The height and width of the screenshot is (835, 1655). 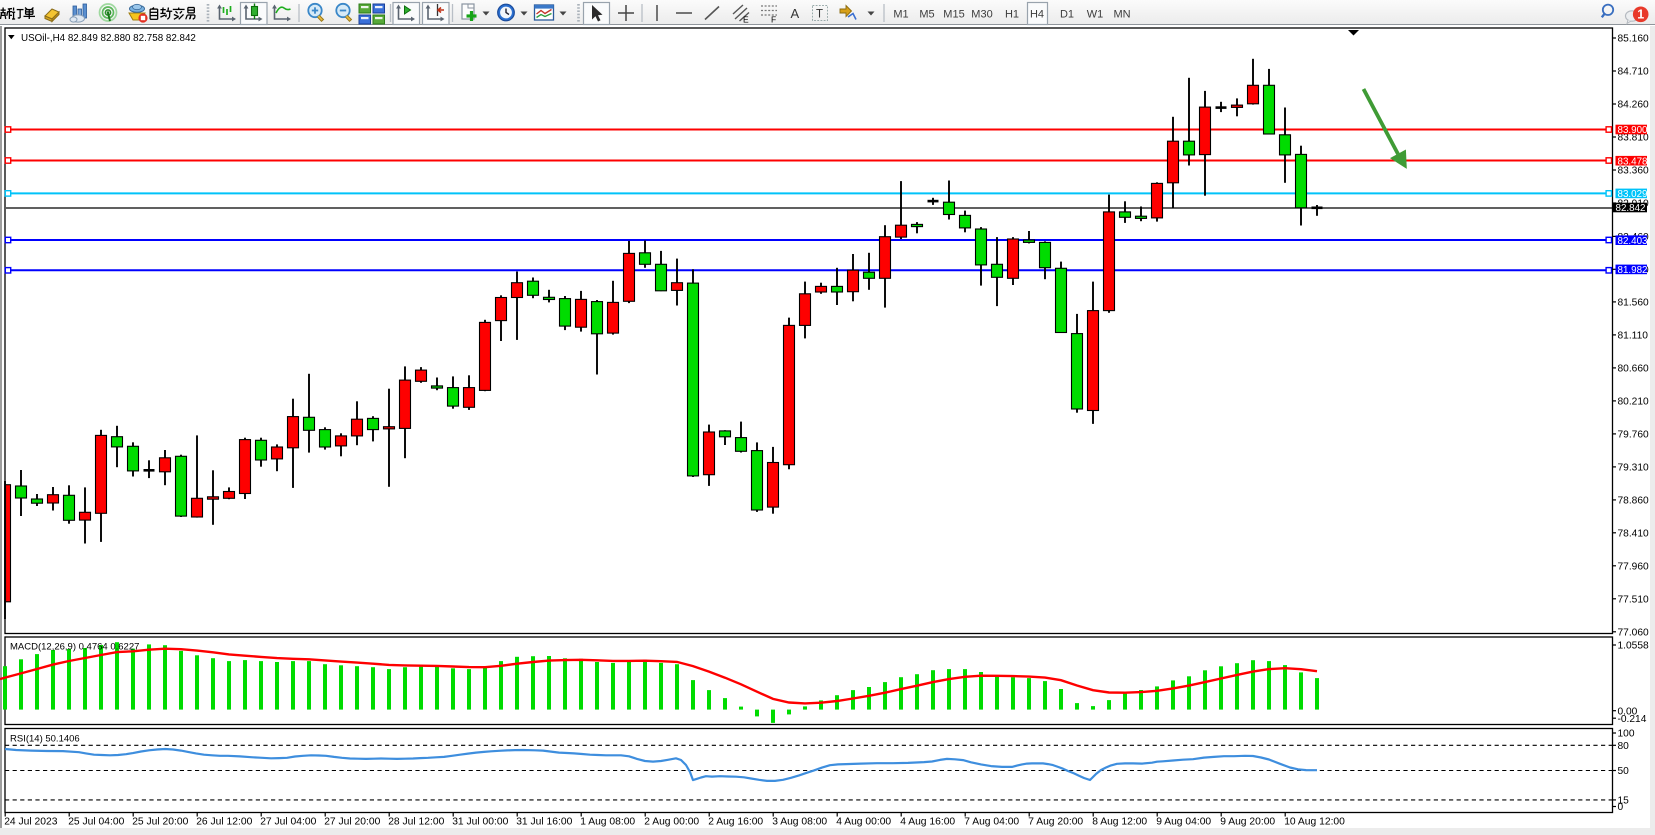 I want to click on svg-text: 9 Aug 04:00, so click(x=1183, y=822).